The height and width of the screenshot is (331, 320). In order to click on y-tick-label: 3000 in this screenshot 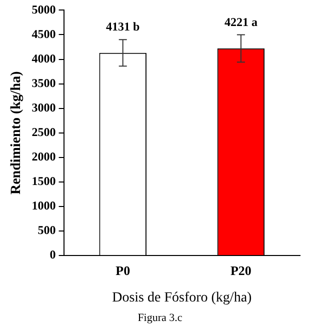, I will do `click(44, 107)`.